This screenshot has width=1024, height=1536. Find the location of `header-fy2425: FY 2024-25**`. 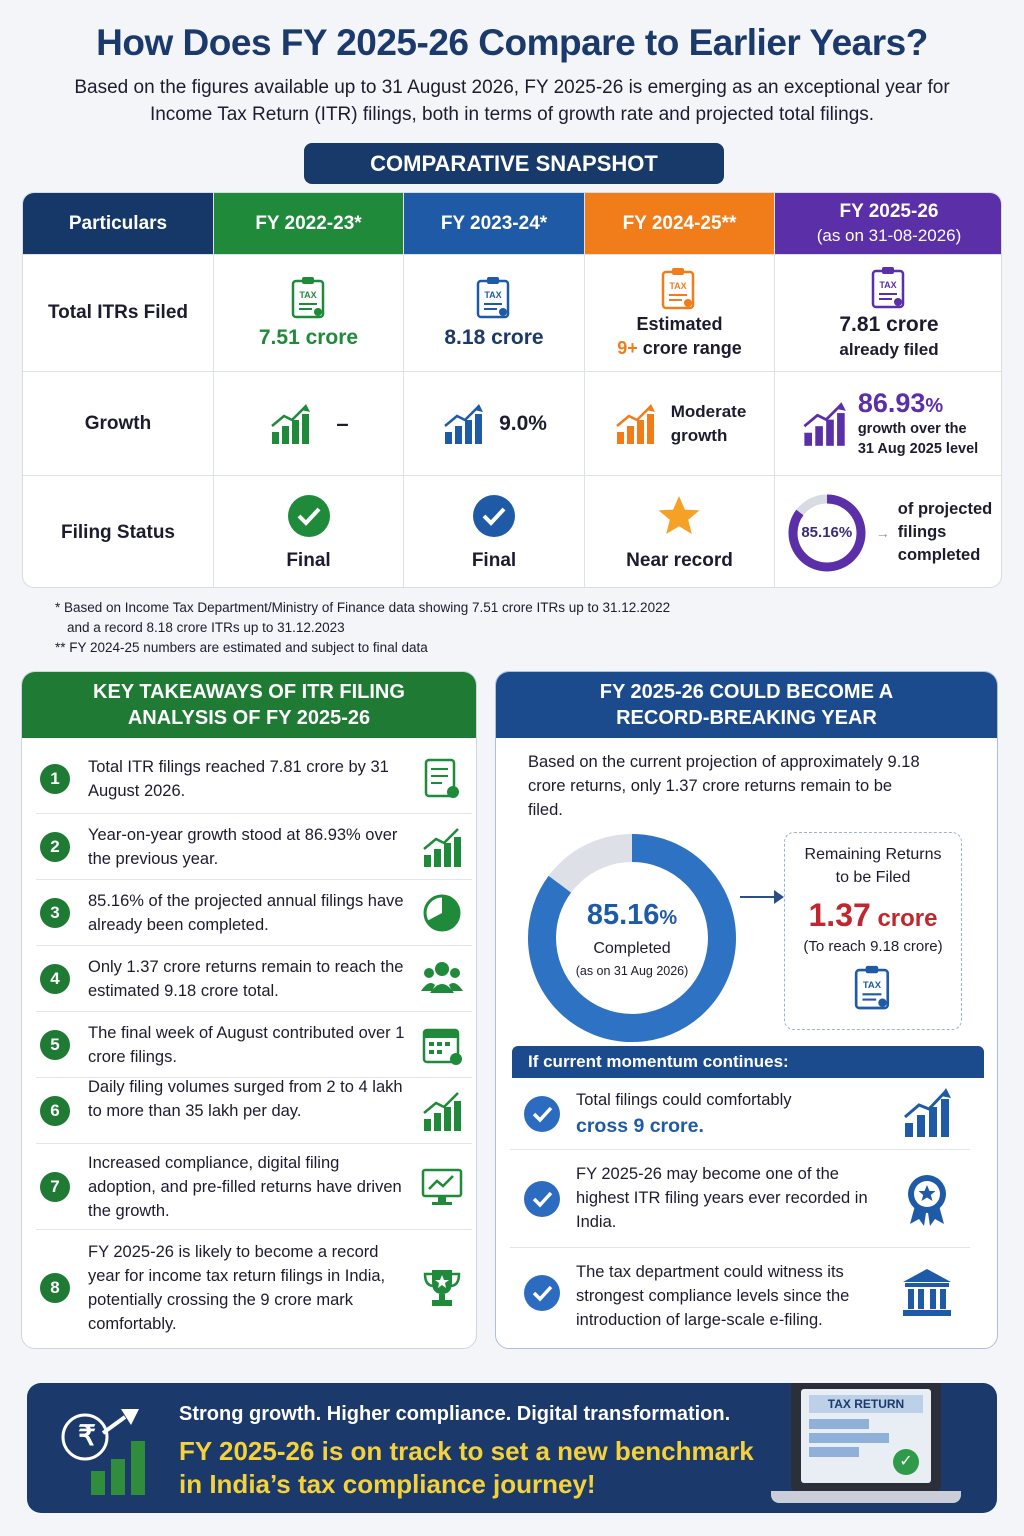

header-fy2425: FY 2024-25** is located at coordinates (680, 224).